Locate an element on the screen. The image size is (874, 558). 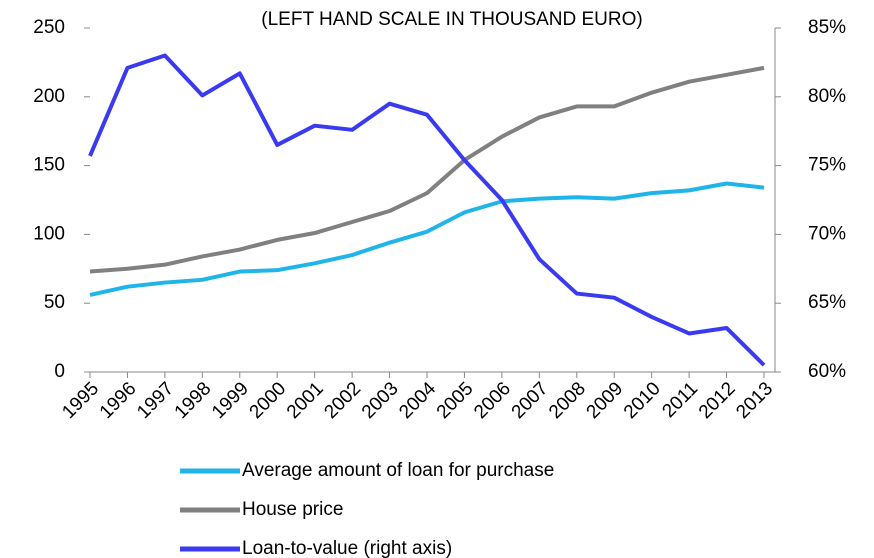
x-tick-label: 1996 is located at coordinates (118, 400).